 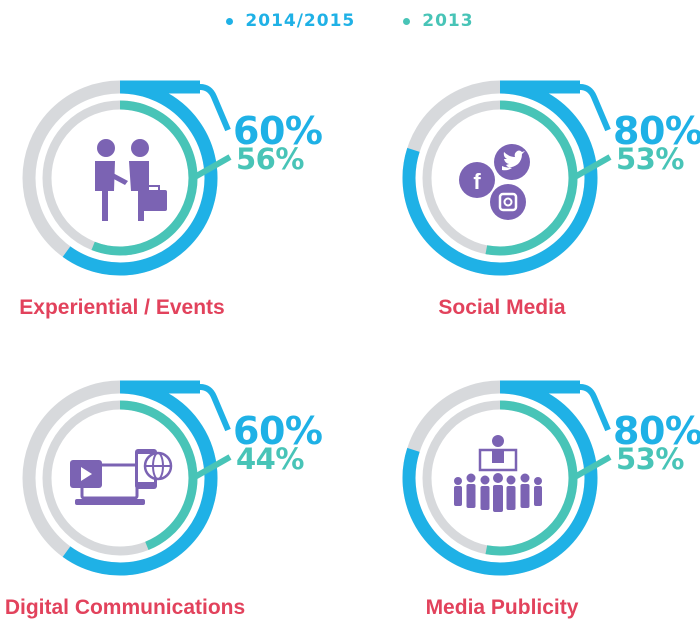 I want to click on social-icons: f, so click(x=494, y=182).